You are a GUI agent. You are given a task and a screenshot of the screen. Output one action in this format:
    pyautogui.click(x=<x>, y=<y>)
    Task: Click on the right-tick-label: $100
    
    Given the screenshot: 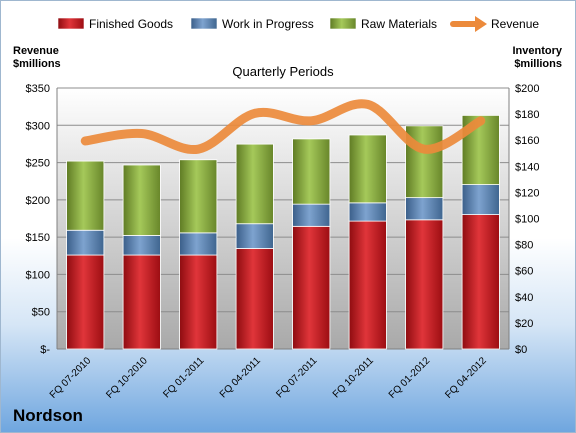 What is the action you would take?
    pyautogui.click(x=527, y=220)
    